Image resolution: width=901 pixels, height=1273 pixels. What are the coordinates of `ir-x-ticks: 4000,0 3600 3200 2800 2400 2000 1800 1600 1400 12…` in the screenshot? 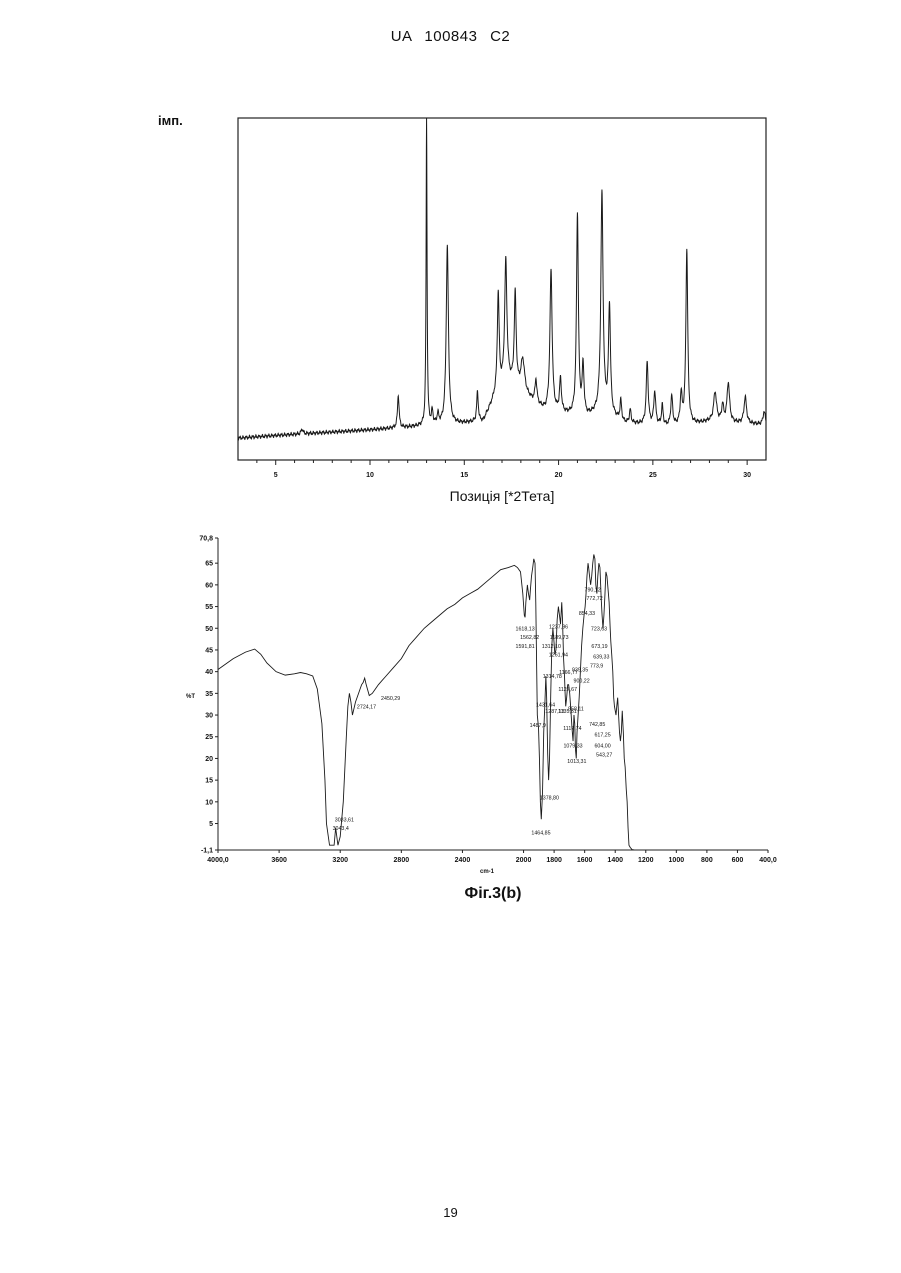 It's located at (492, 857).